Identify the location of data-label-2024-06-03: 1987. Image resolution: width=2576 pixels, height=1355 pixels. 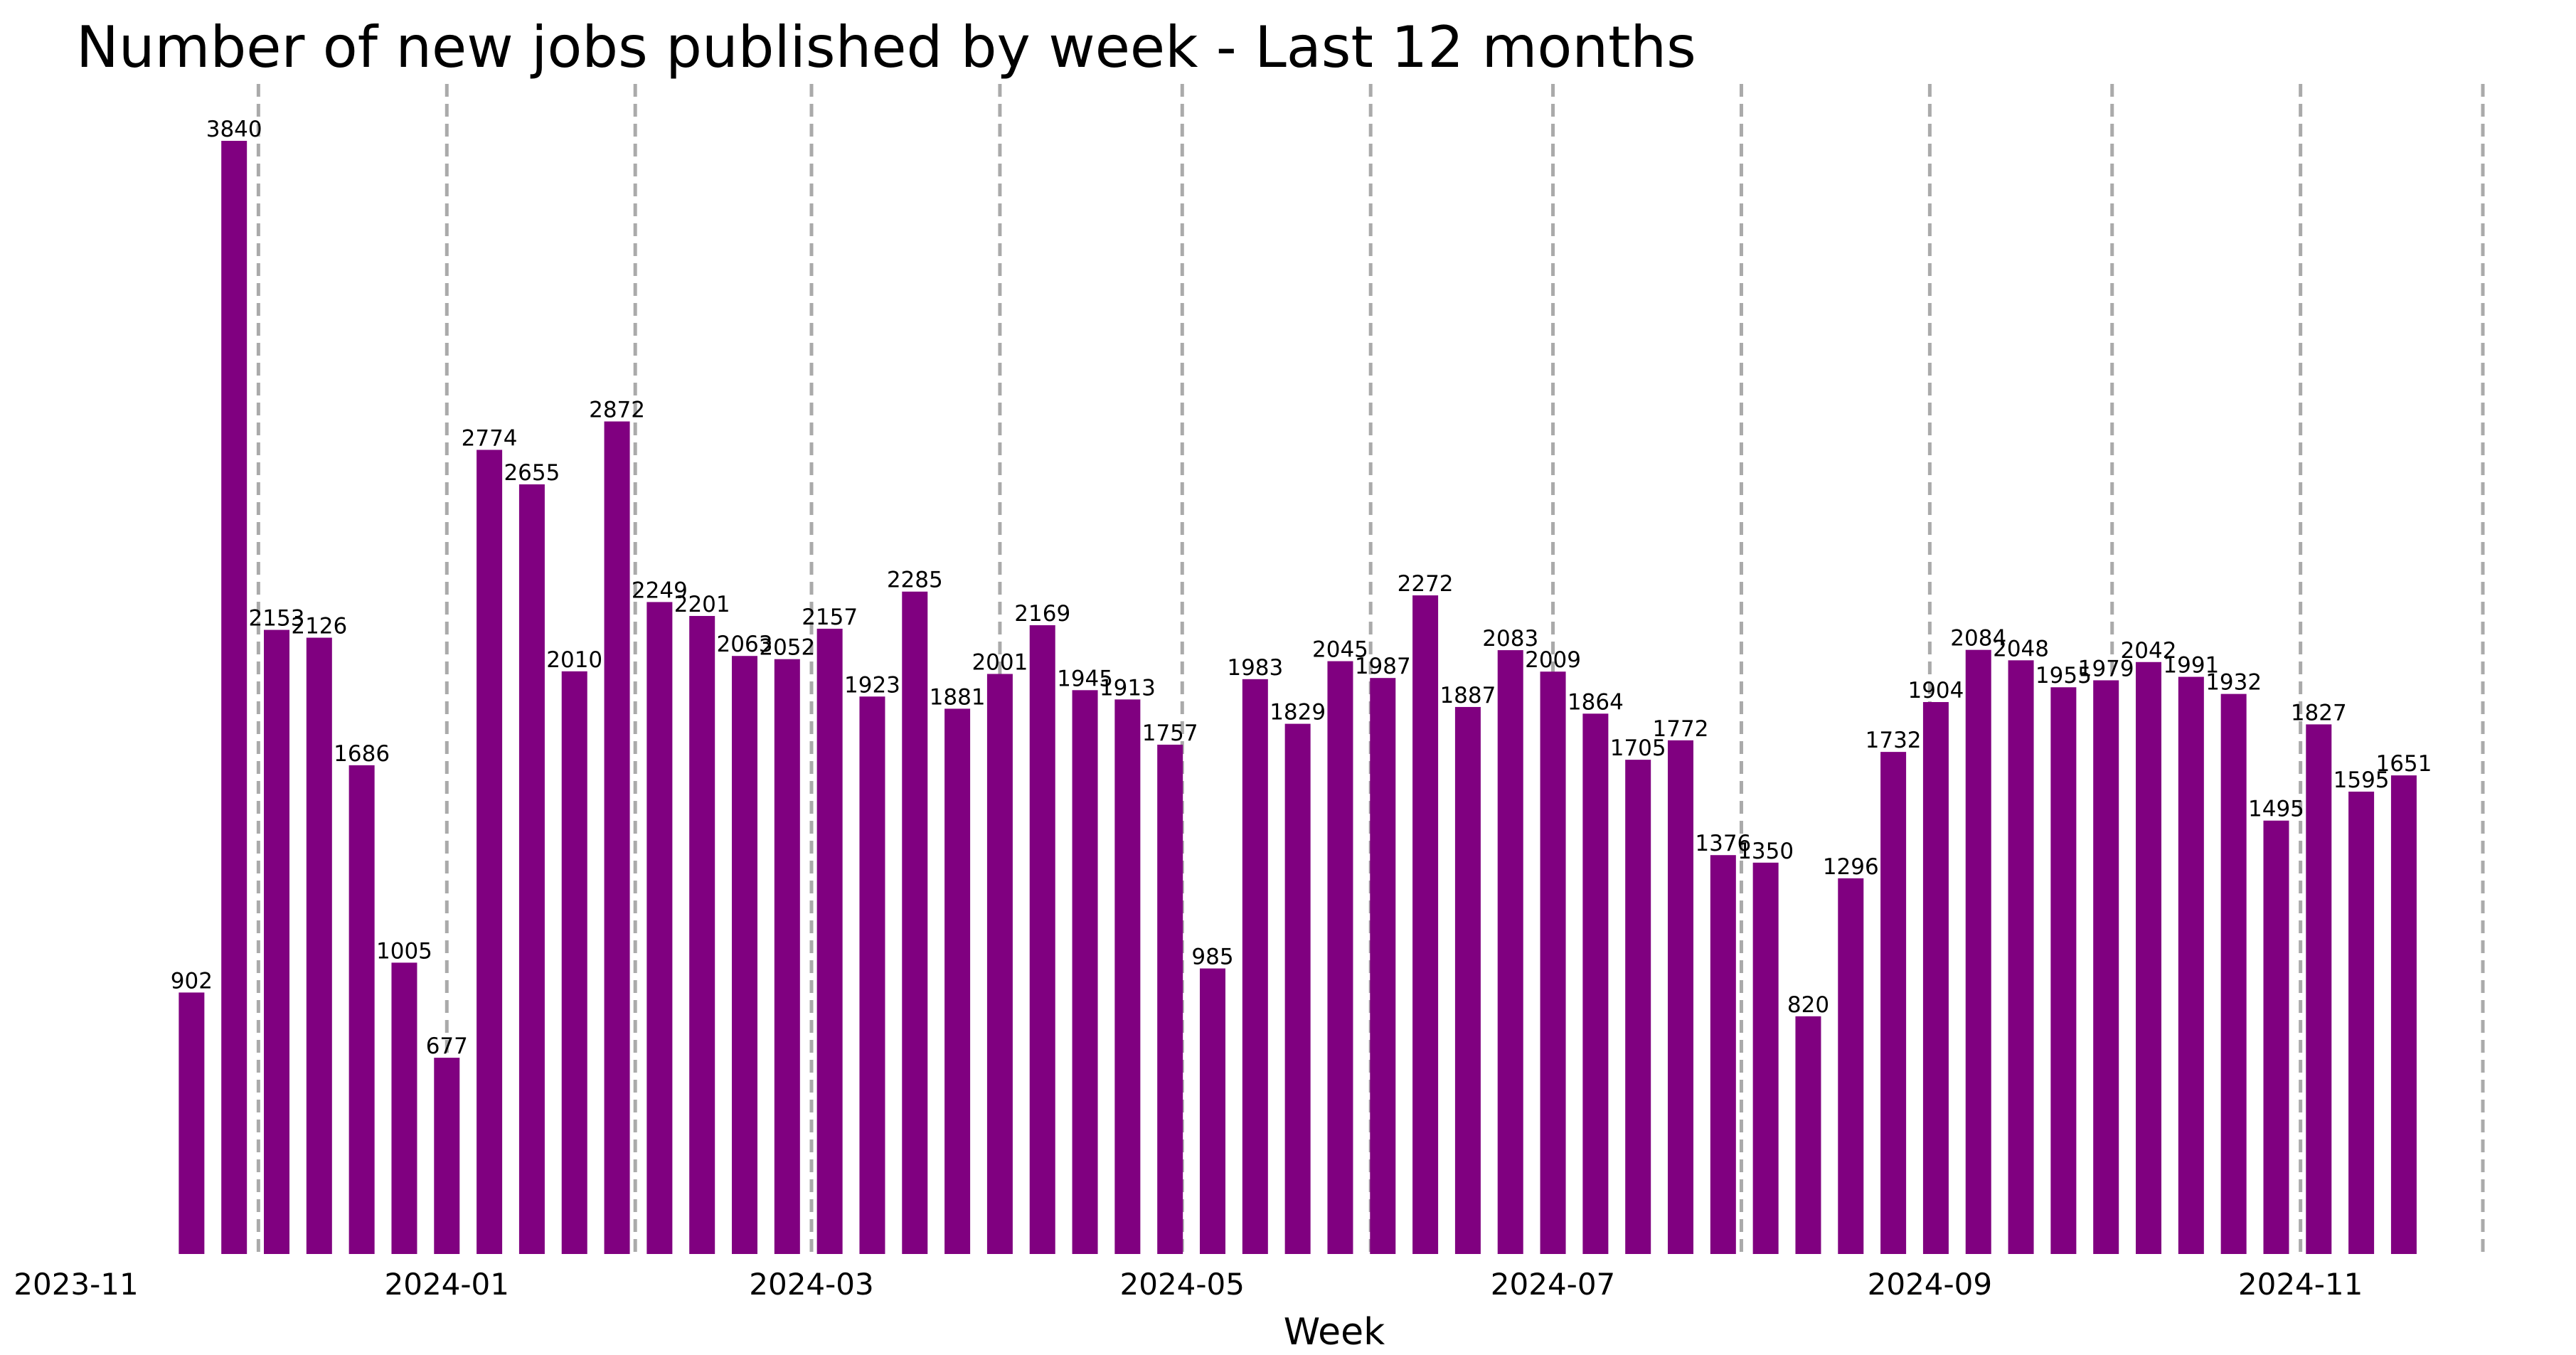
(1383, 666).